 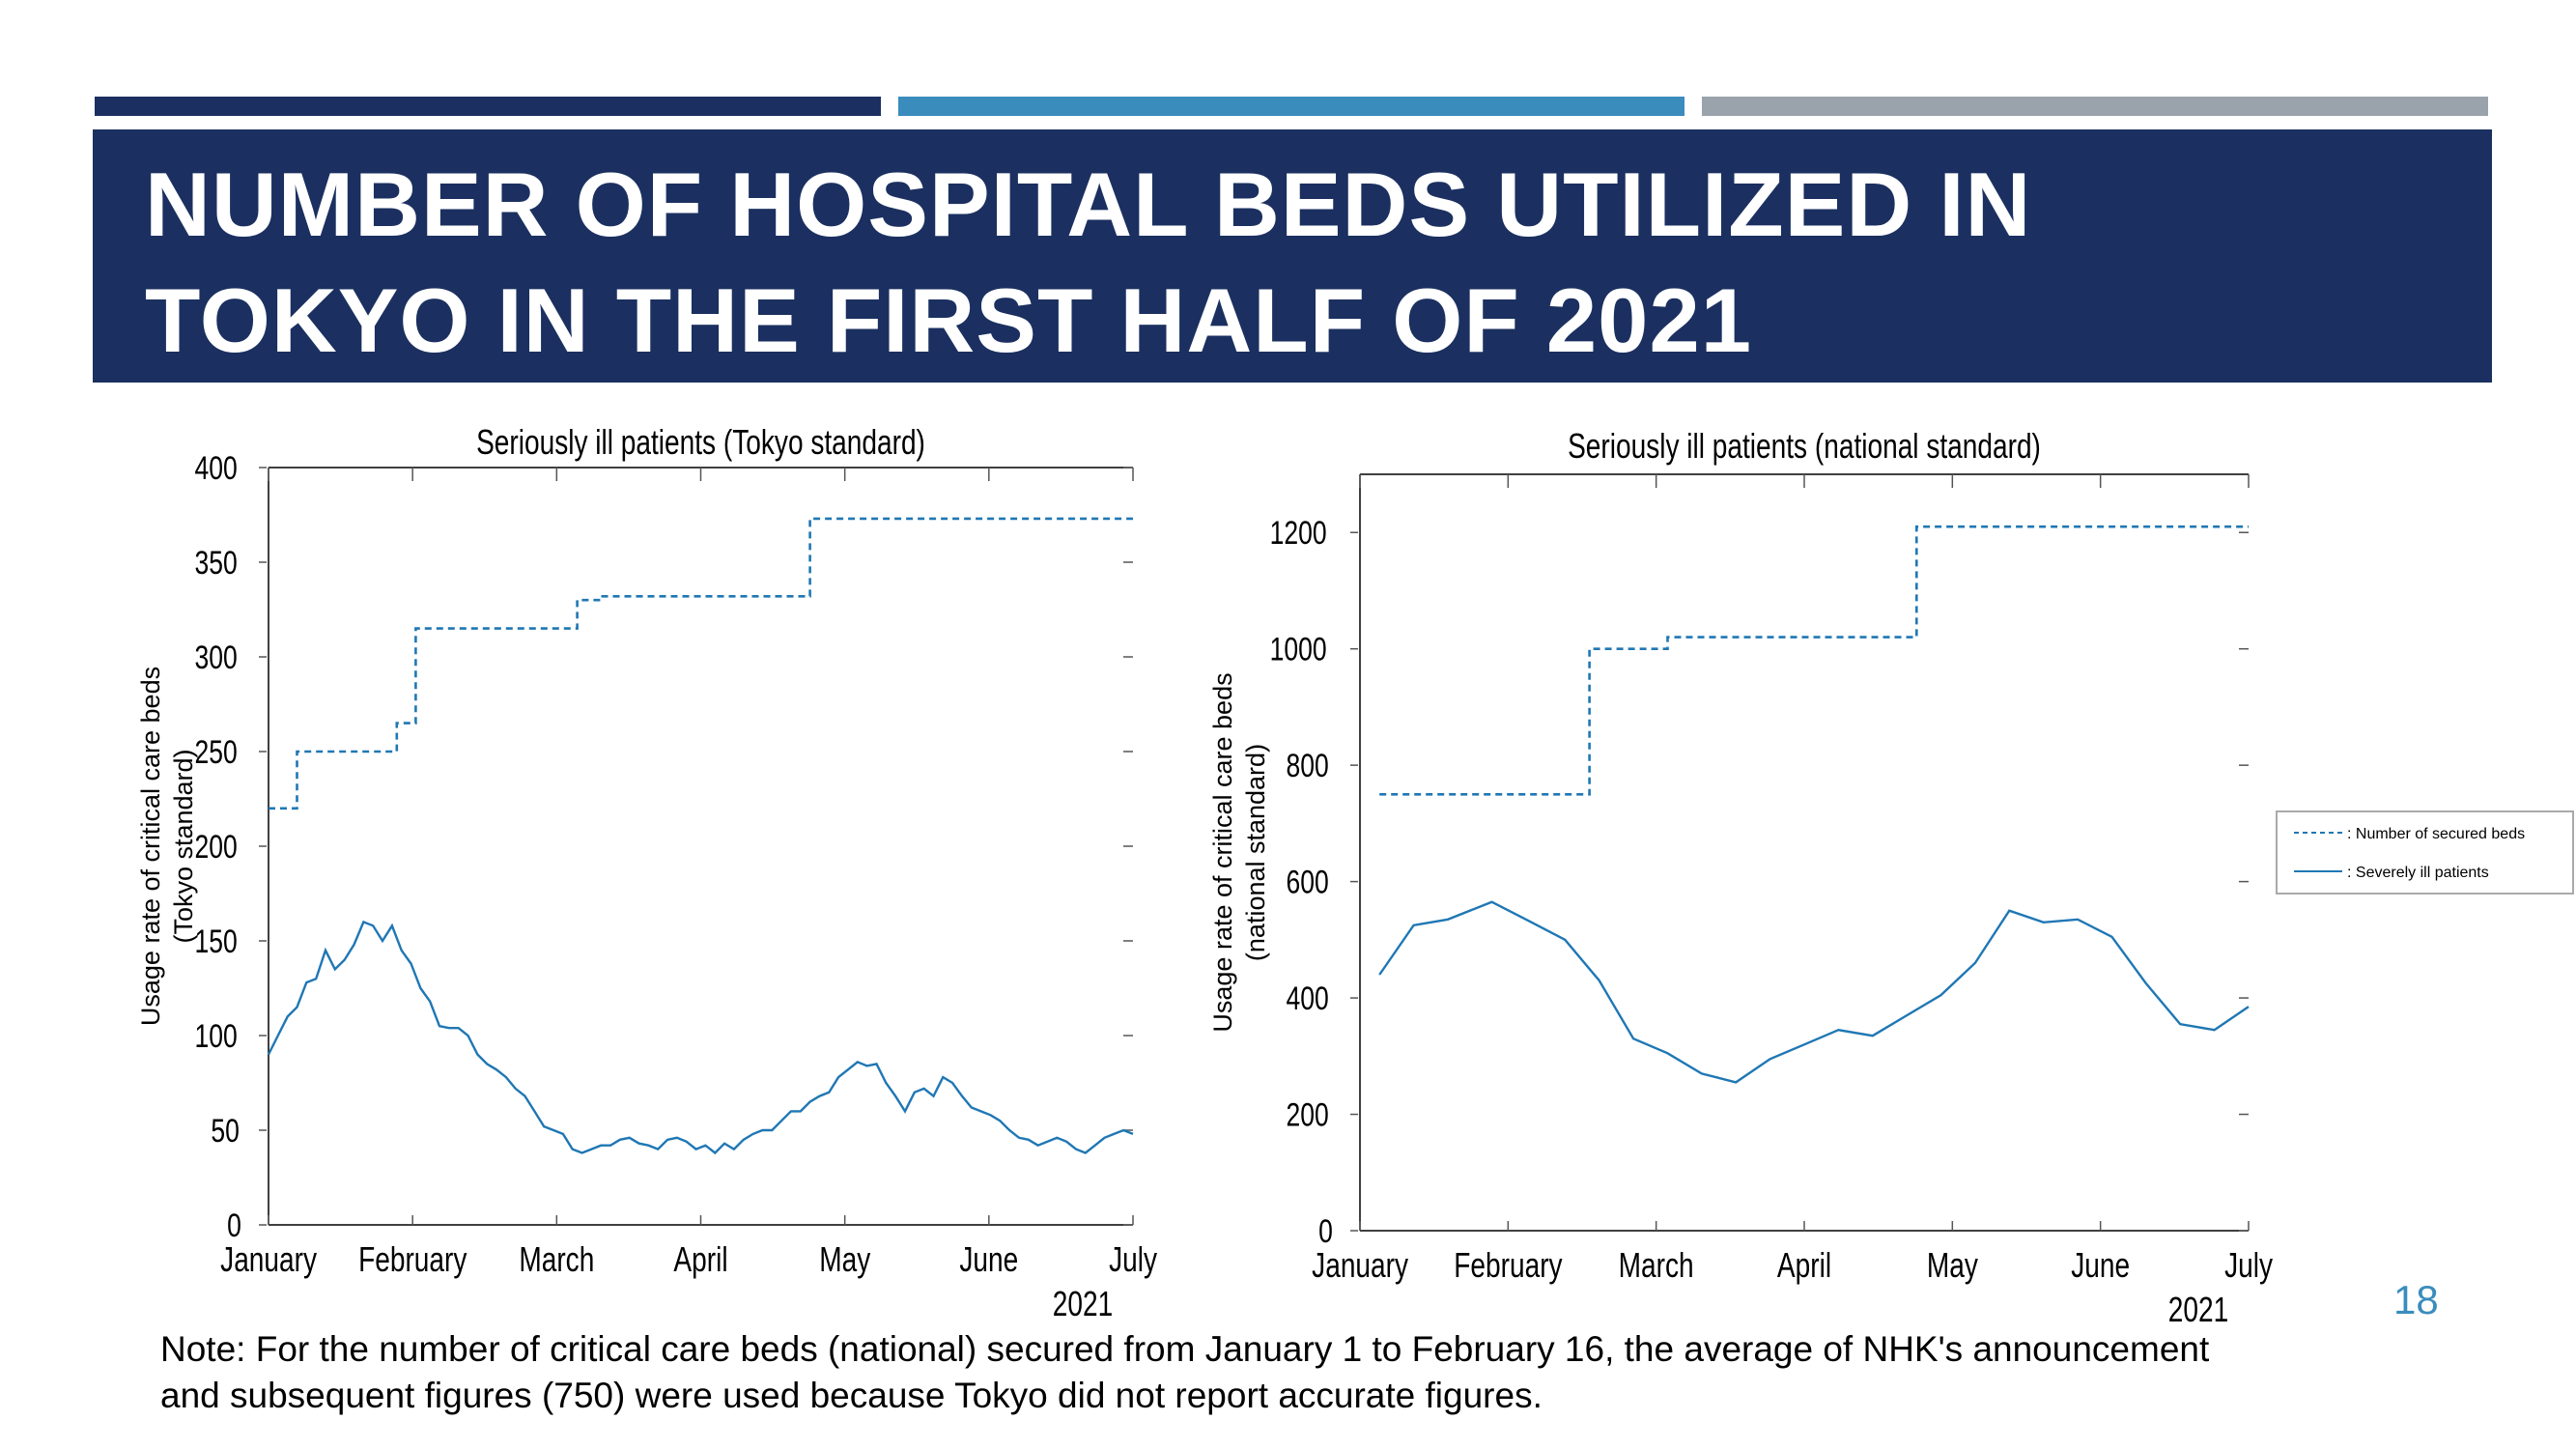 I want to click on slide-title-line-2: TOKYO IN THE FIRST HALF OF 2021, so click(x=949, y=320).